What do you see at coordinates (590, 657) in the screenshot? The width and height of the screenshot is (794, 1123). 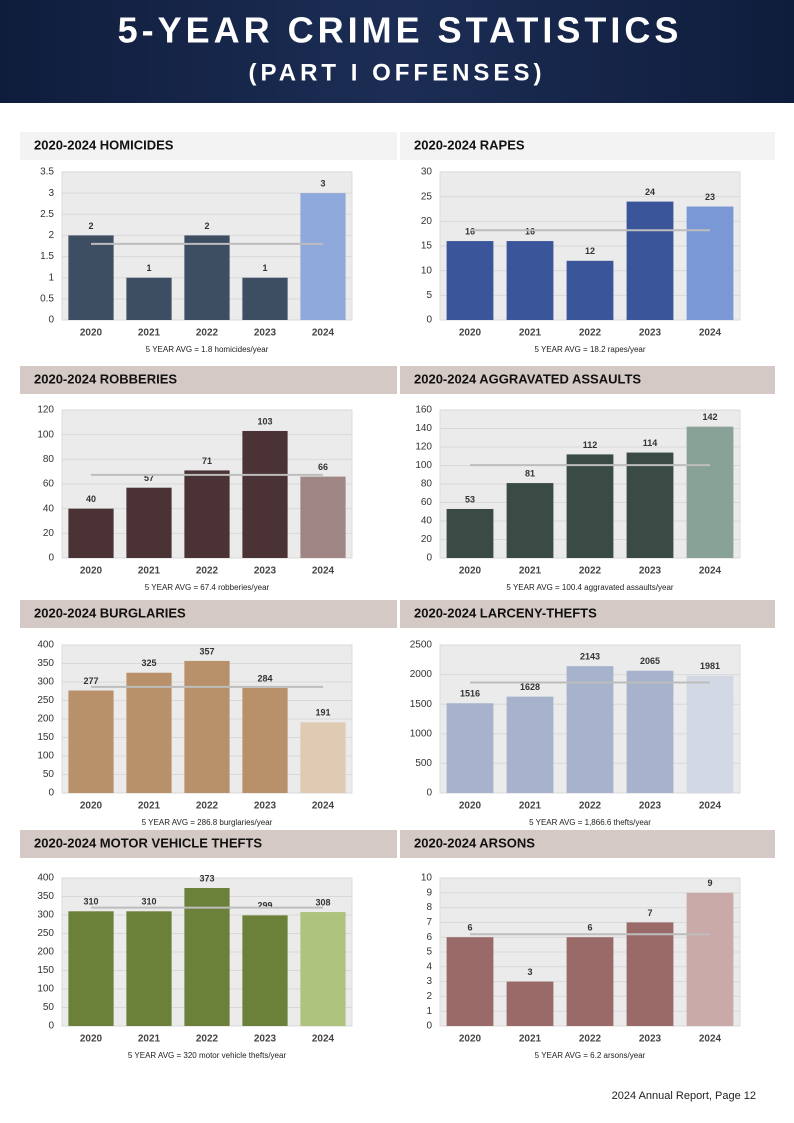 I see `value-label: 2143` at bounding box center [590, 657].